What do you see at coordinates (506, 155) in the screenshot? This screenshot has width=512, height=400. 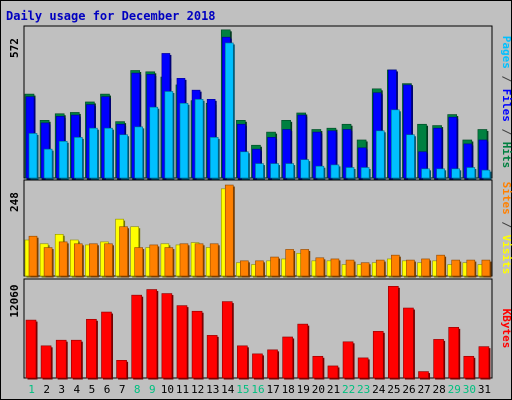 I see `series-label-part: Hits` at bounding box center [506, 155].